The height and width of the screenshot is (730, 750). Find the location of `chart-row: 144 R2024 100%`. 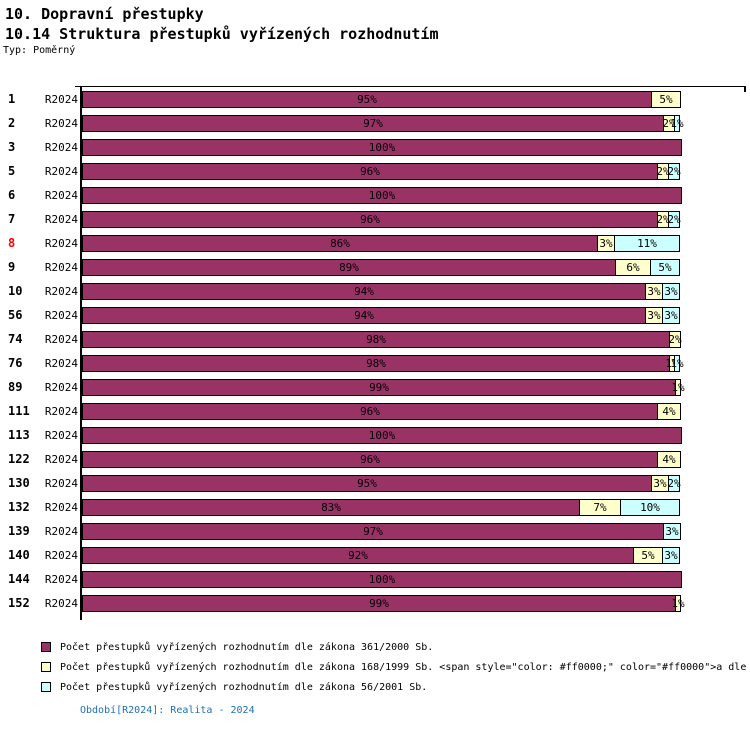

chart-row: 144 R2024 100% is located at coordinates (375, 579).